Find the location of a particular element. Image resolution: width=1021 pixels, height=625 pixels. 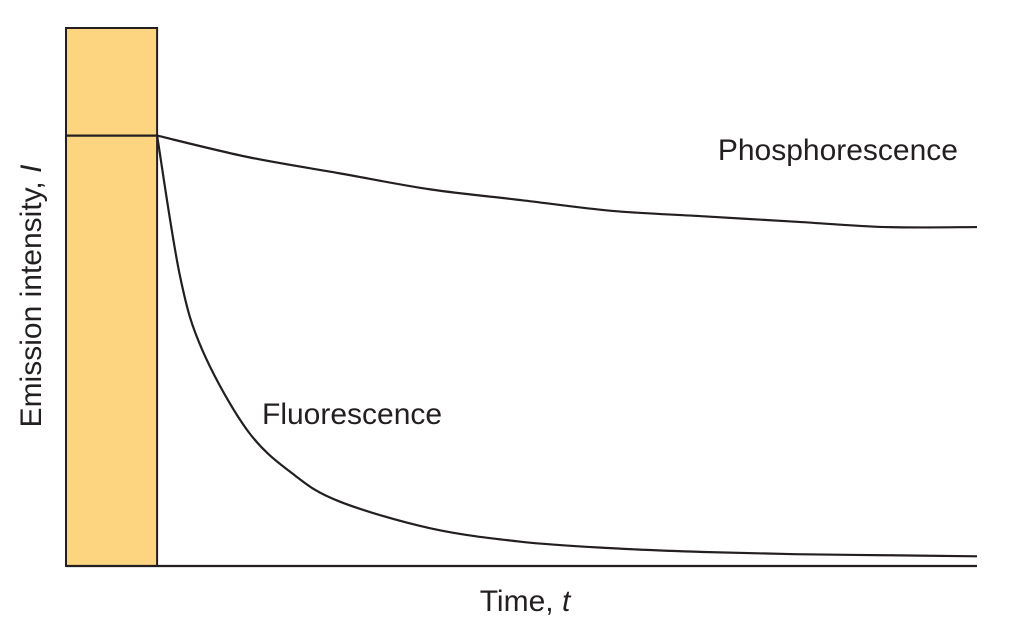

y-axis-title-text: Emission intensity, is located at coordinates (31, 300).